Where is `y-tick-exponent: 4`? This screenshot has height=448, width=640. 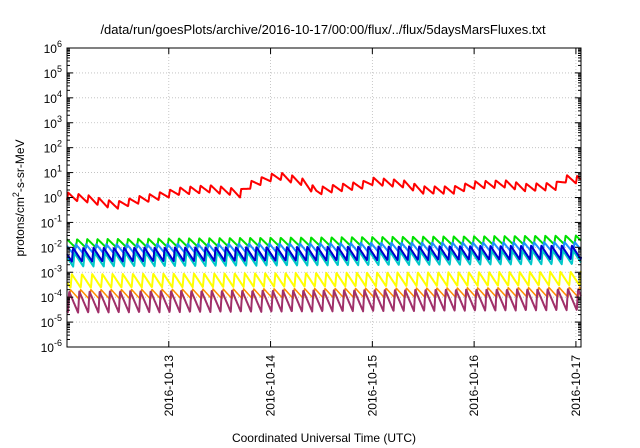 y-tick-exponent: 4 is located at coordinates (59, 94).